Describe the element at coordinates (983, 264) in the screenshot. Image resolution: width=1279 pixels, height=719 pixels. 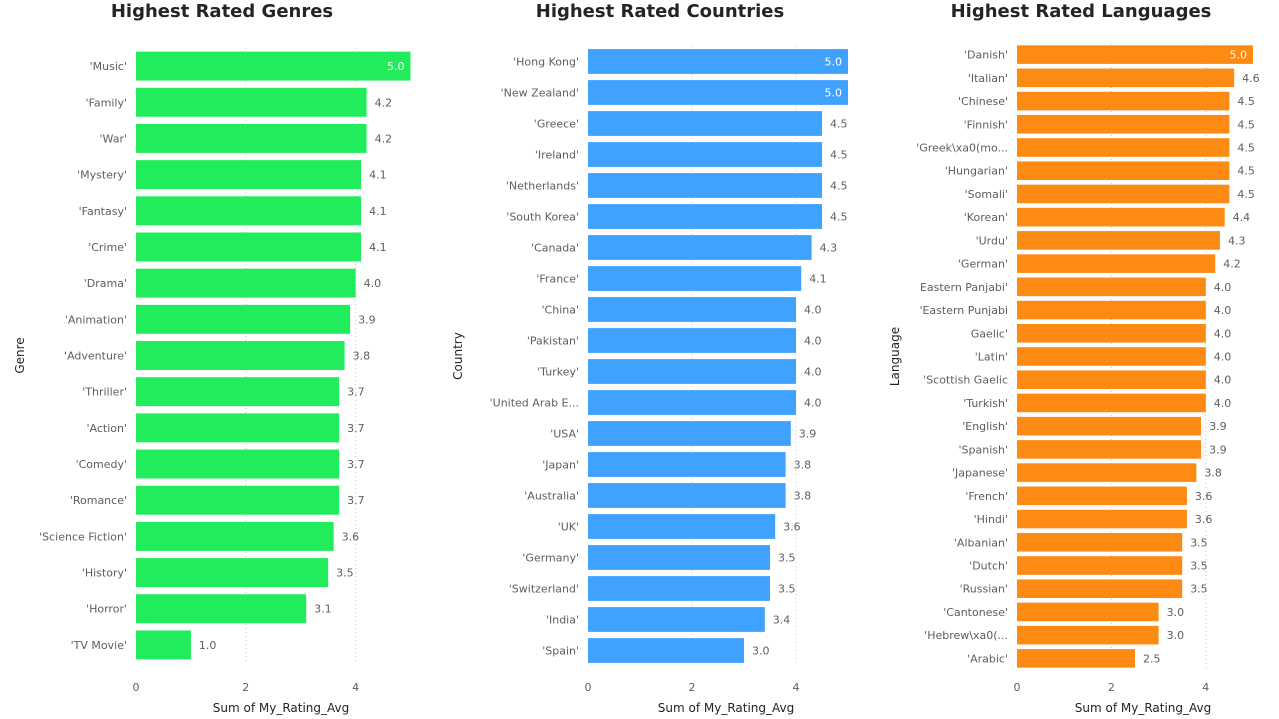
I see `category-label: 'German'` at that location.